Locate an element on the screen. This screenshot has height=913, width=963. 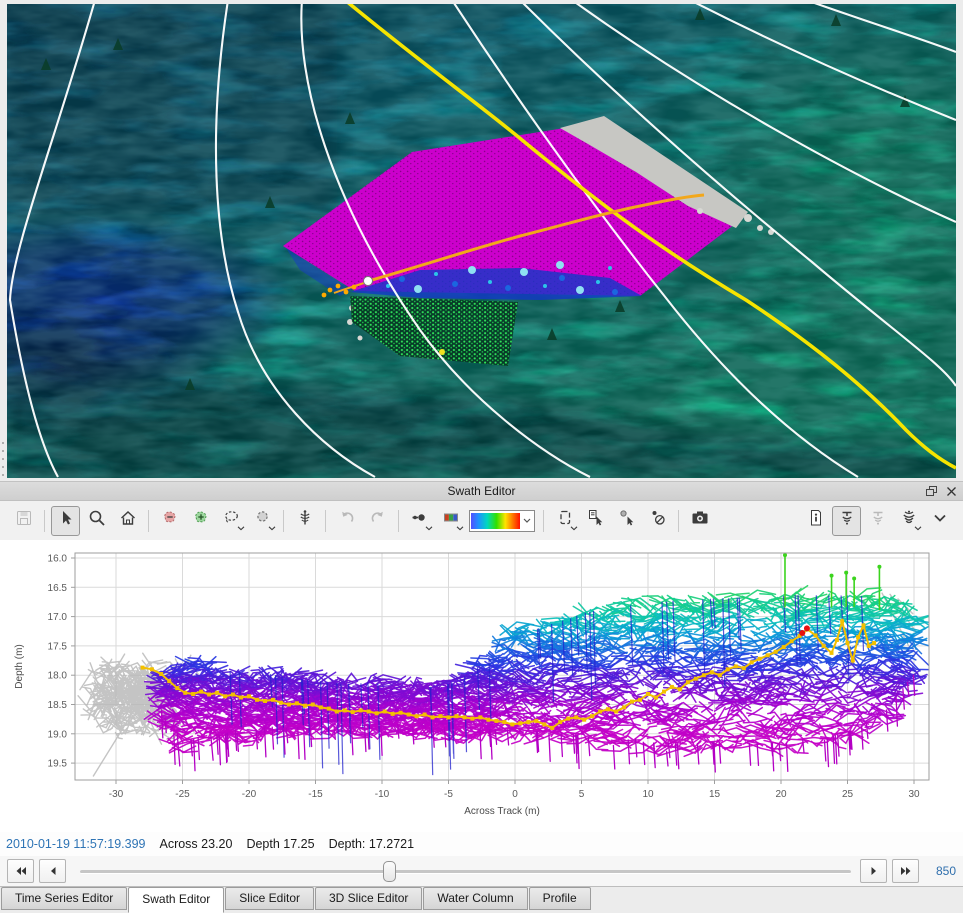
swath-editor-toolbar is located at coordinates (481, 520).